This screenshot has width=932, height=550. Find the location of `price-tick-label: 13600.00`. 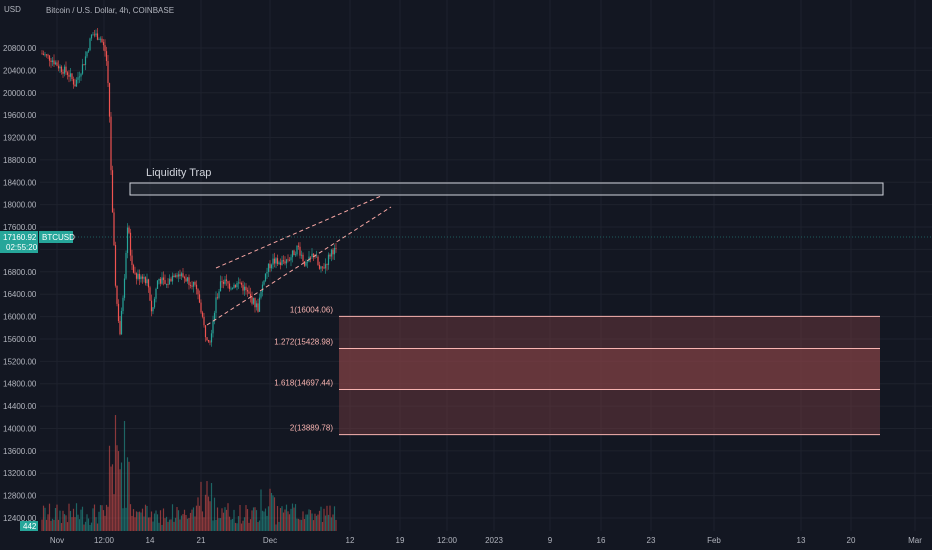

price-tick-label: 13600.00 is located at coordinates (20, 451).